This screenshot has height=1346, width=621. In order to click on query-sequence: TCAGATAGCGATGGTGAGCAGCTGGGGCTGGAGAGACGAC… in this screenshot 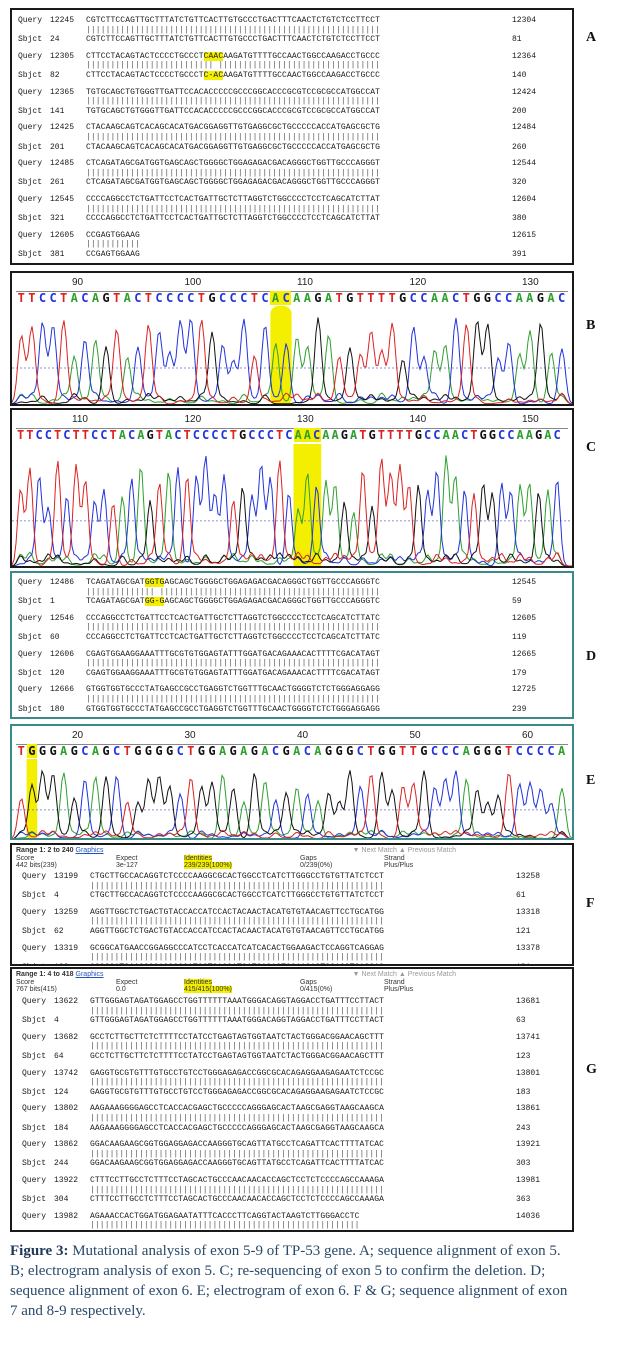, I will do `click(233, 582)`.